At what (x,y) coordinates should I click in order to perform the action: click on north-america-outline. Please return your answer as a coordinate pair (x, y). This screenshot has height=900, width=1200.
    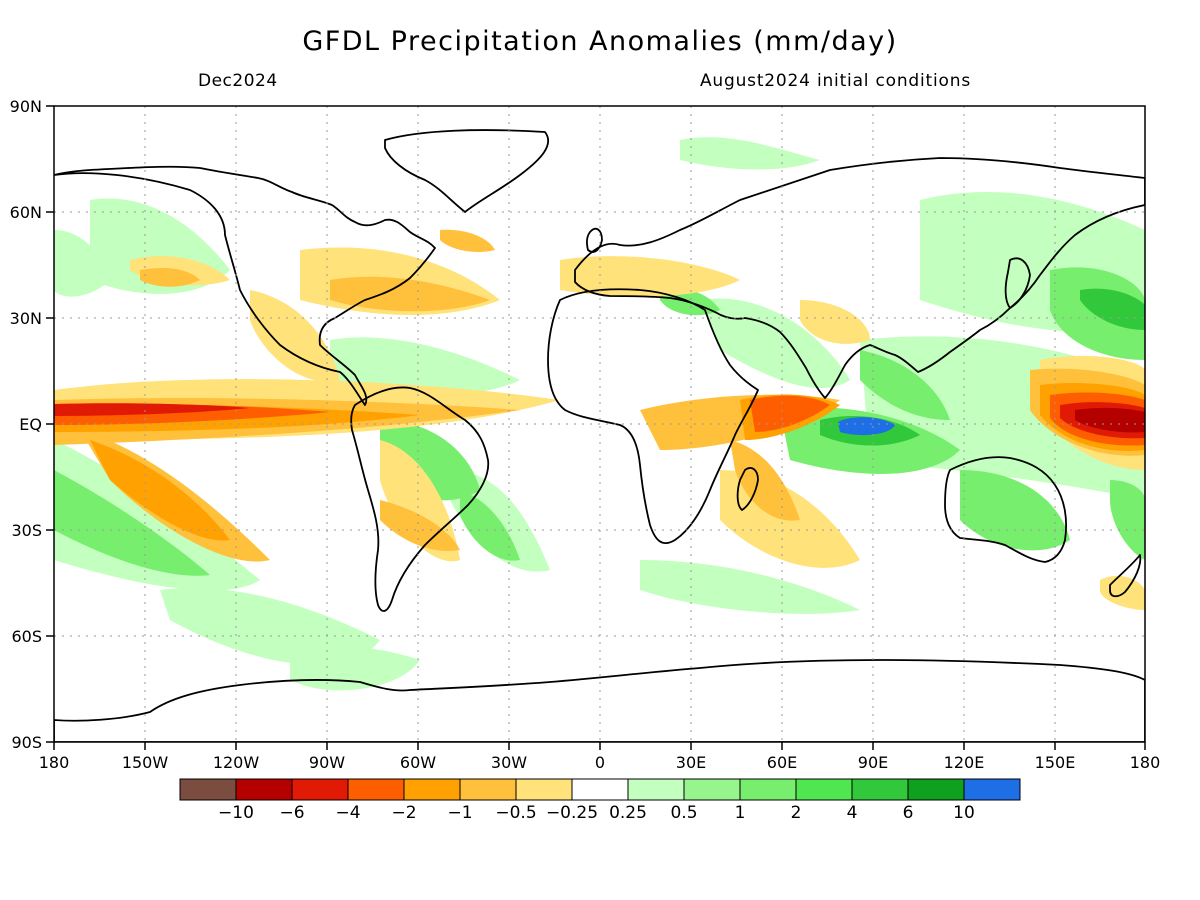
    Looking at the image, I should click on (245, 285).